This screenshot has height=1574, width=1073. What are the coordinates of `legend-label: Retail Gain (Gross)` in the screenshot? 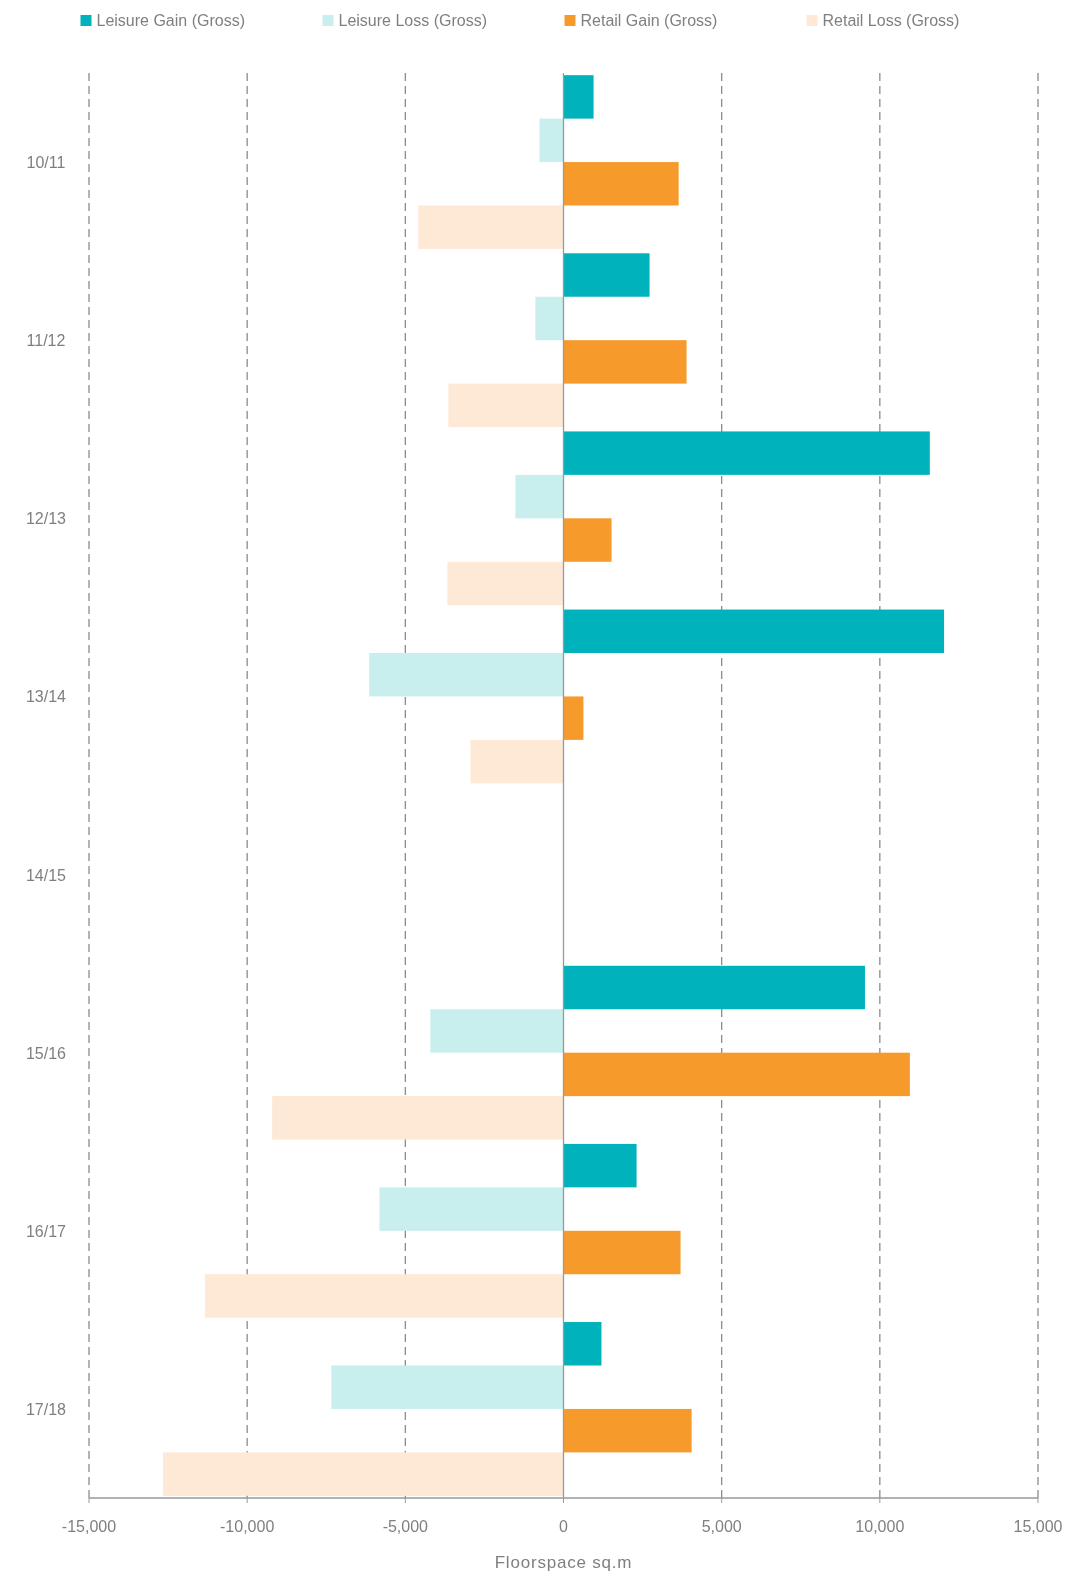 It's located at (649, 20).